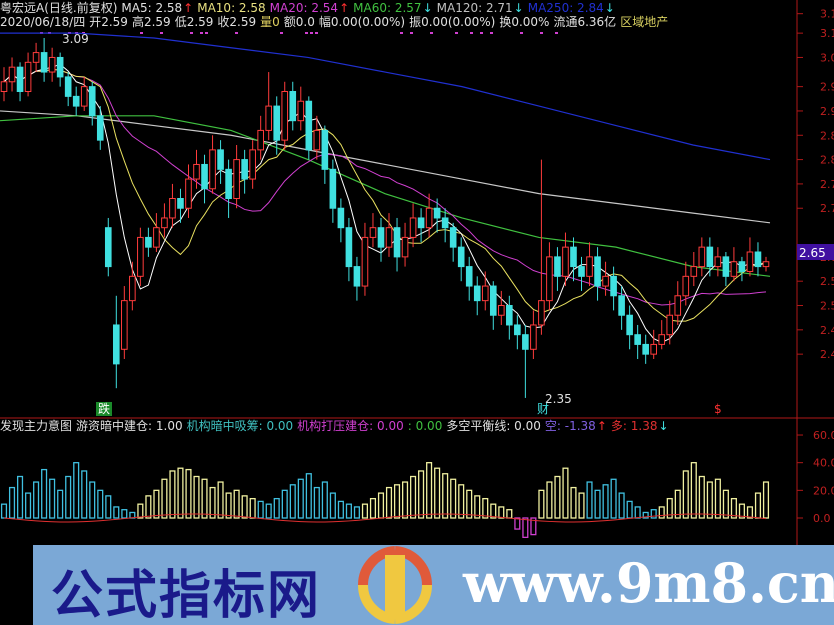 The image size is (834, 625). What do you see at coordinates (565, 8) in the screenshot?
I see `legend-item: MA250: 2.84` at bounding box center [565, 8].